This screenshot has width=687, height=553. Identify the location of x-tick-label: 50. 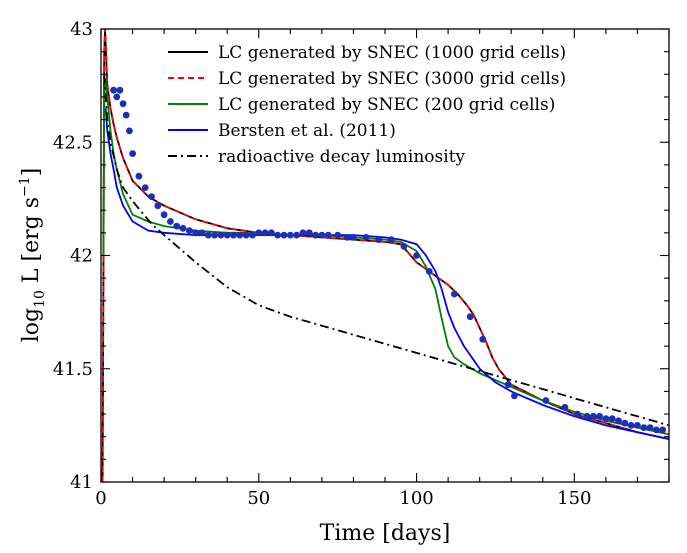
(258, 498).